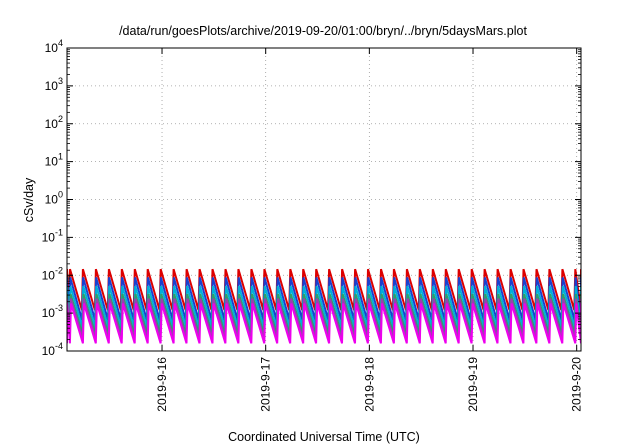 The width and height of the screenshot is (640, 448). Describe the element at coordinates (52, 235) in the screenshot. I see `y-tick-label: 10⁻¹` at that location.